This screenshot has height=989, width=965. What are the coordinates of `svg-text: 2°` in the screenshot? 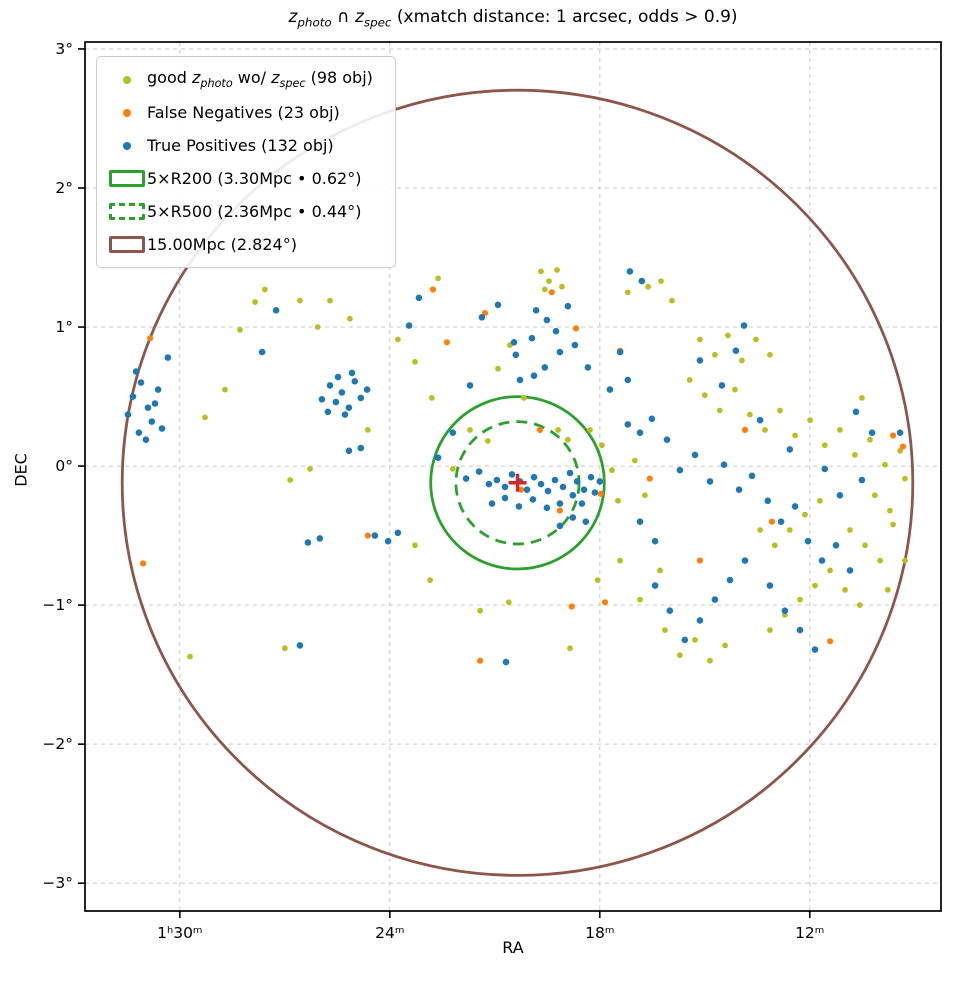 It's located at (64, 188).